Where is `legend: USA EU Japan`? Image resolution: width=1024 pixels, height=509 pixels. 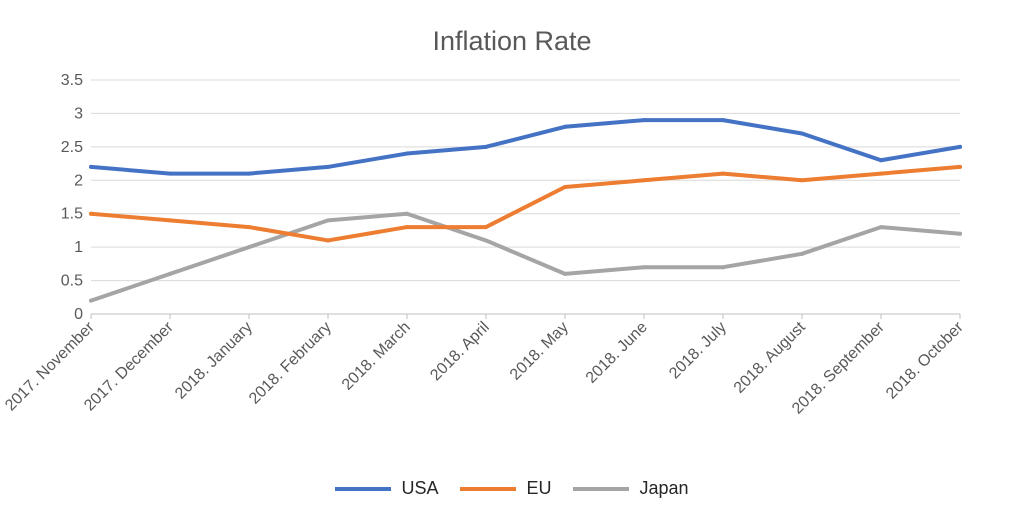 legend: USA EU Japan is located at coordinates (512, 488).